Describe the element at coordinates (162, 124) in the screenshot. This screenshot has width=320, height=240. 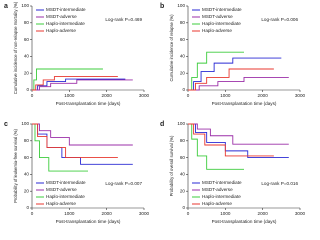
I see `panel-label: d` at that location.